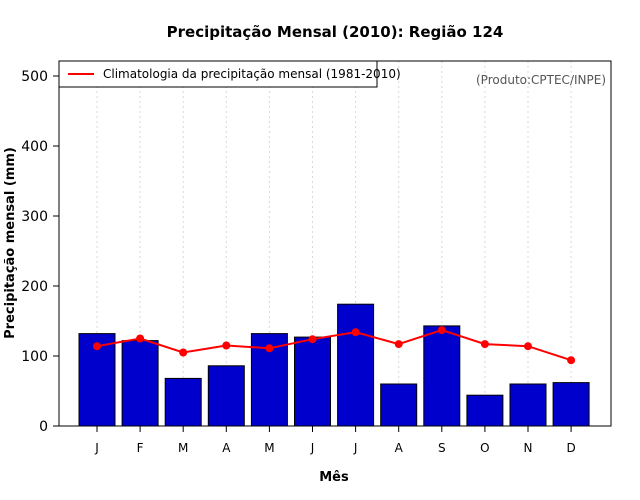 The height and width of the screenshot is (500, 640). What do you see at coordinates (34, 287) in the screenshot?
I see `y-tick-label: 200` at bounding box center [34, 287].